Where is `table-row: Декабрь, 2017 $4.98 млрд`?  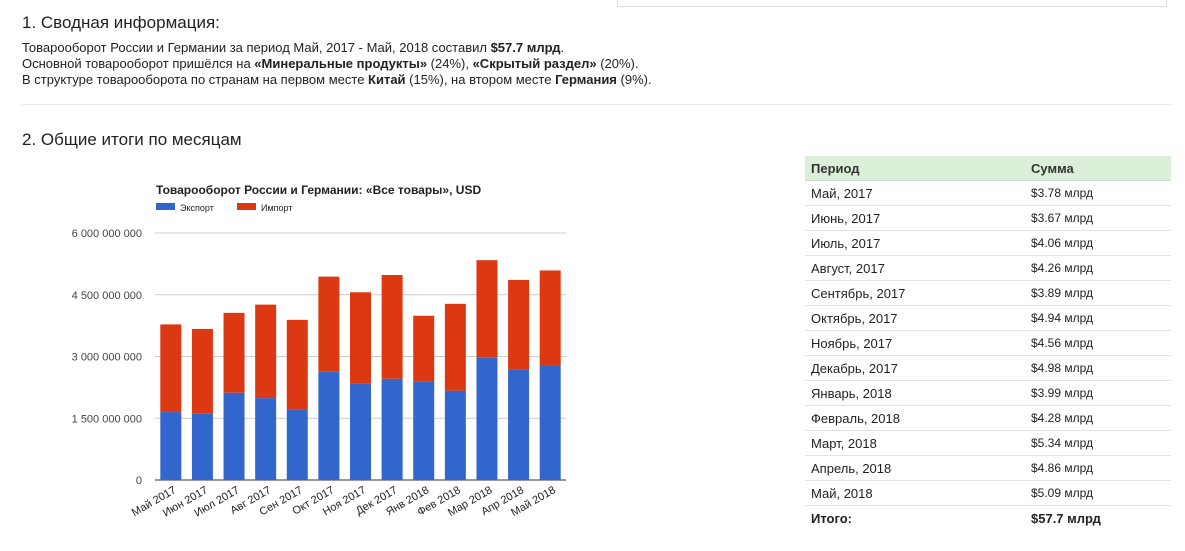 table-row: Декабрь, 2017 $4.98 млрд is located at coordinates (988, 368).